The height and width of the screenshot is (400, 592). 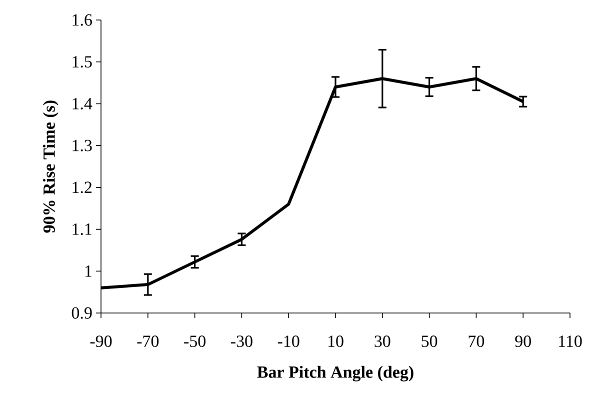 What do you see at coordinates (289, 342) in the screenshot?
I see `x-tick-label: -10` at bounding box center [289, 342].